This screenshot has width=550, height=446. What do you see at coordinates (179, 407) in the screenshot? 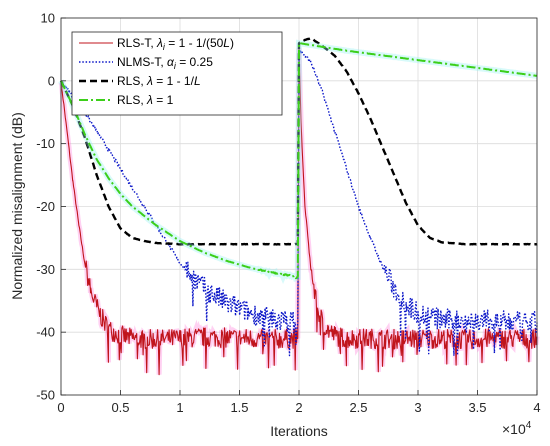
I see `x-tick-label: 1` at bounding box center [179, 407].